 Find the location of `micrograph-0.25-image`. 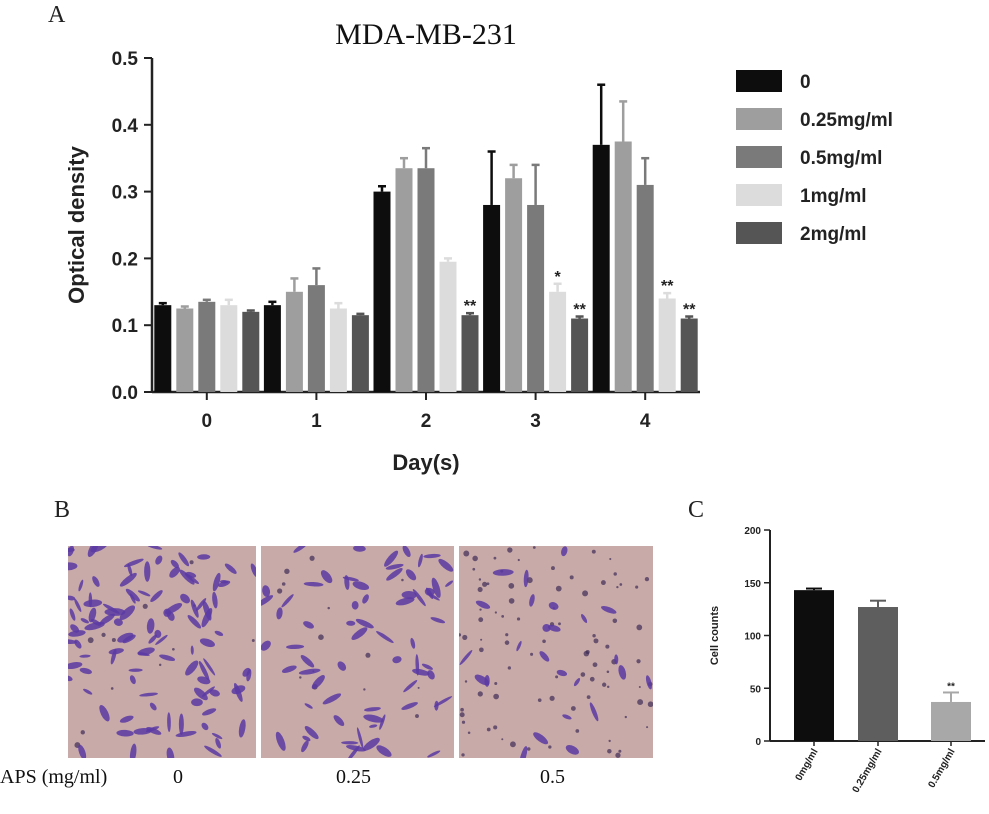

micrograph-0.25-image is located at coordinates (357, 652).